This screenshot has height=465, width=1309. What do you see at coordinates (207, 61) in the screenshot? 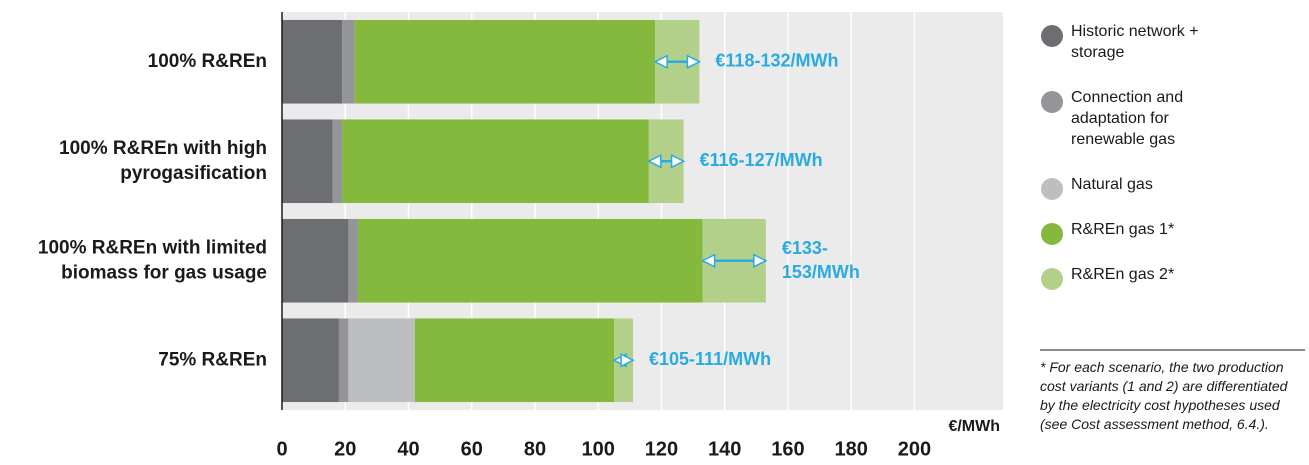
I see `category-label: 100% R&REn` at bounding box center [207, 61].